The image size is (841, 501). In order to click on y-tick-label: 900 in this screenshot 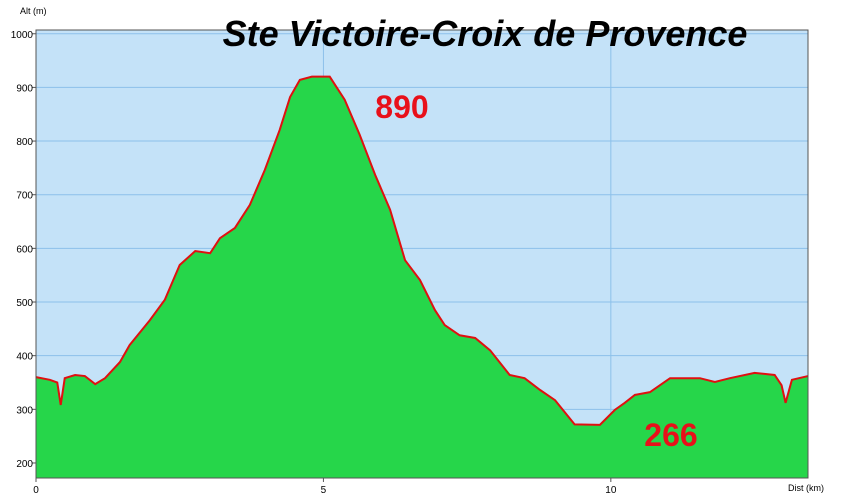, I will do `click(24, 88)`.